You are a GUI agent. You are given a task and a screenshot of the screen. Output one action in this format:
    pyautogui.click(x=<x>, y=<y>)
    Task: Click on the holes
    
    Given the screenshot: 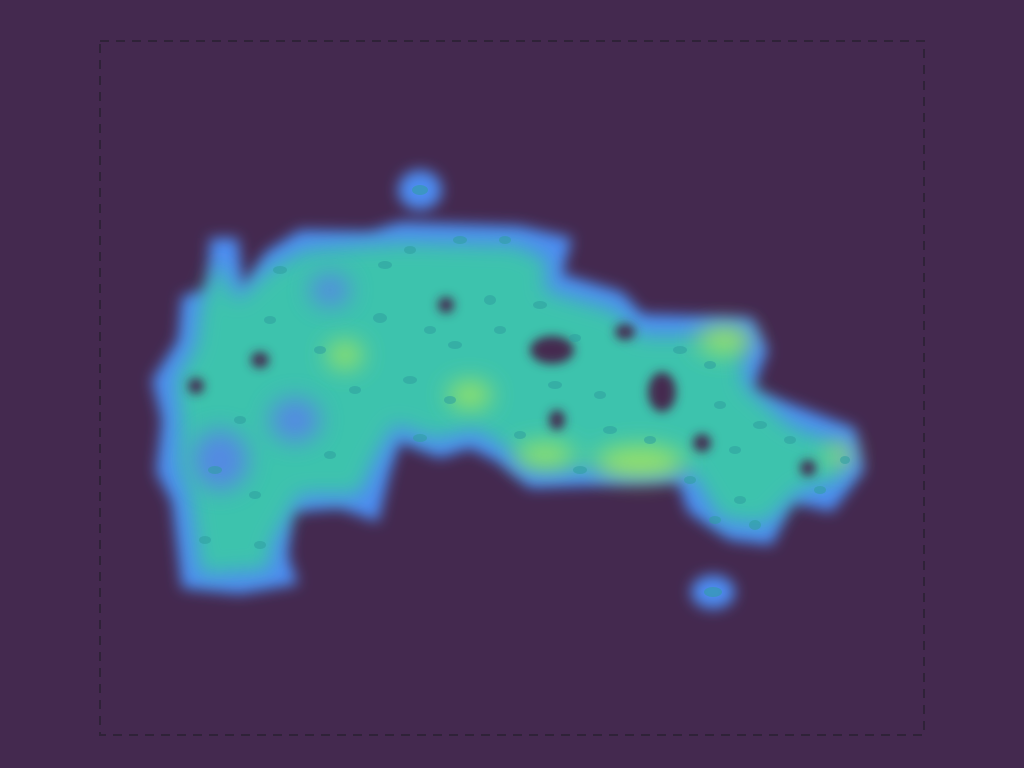 What is the action you would take?
    pyautogui.click(x=502, y=386)
    